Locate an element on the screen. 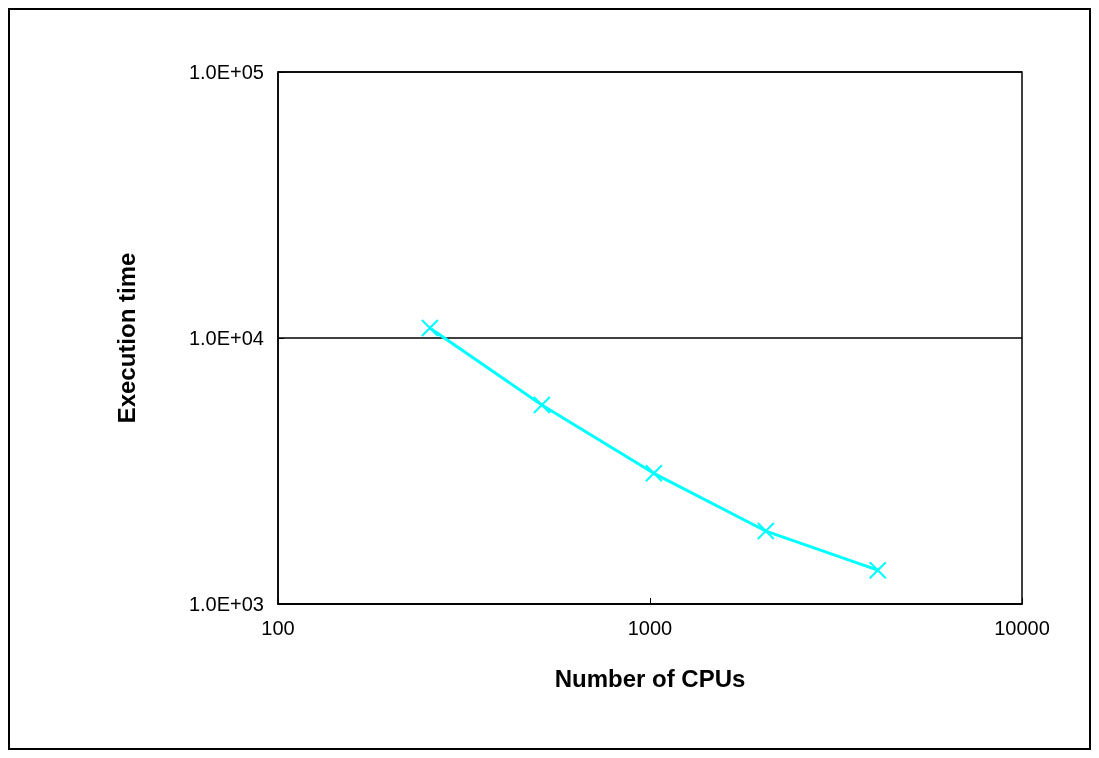  y-tick-label: 1.0E+05 is located at coordinates (226, 72).